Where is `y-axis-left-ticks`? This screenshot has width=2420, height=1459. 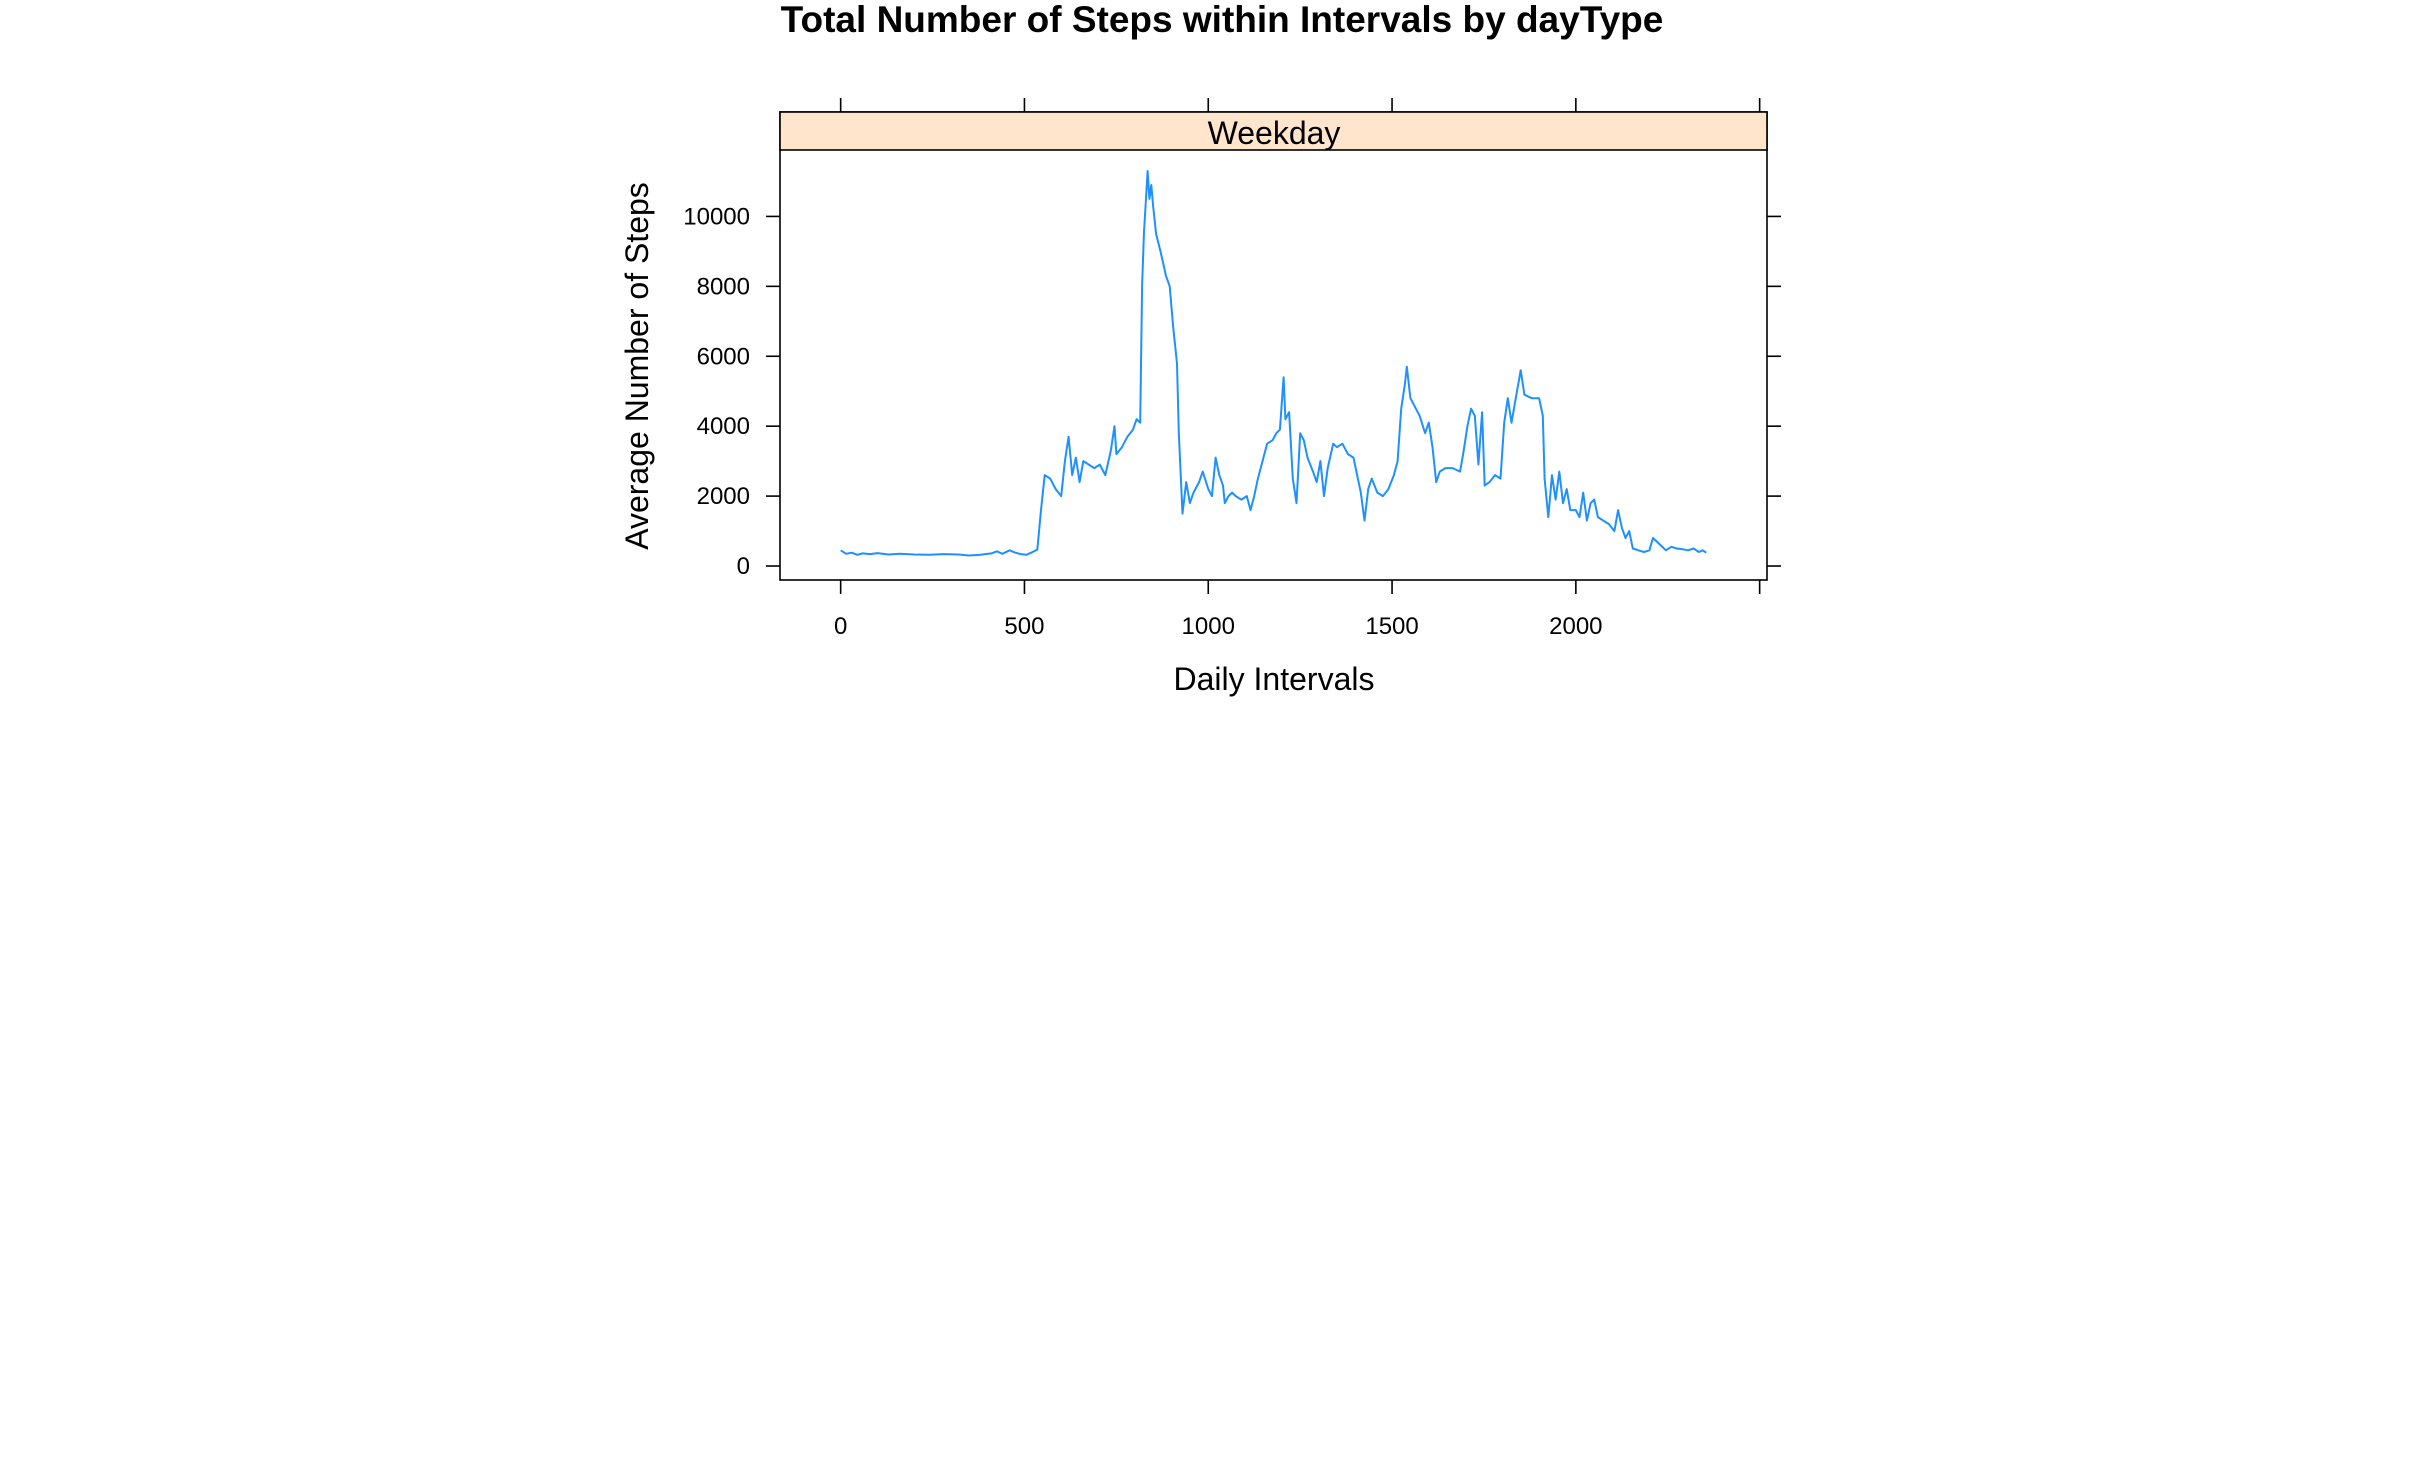 y-axis-left-ticks is located at coordinates (773, 391).